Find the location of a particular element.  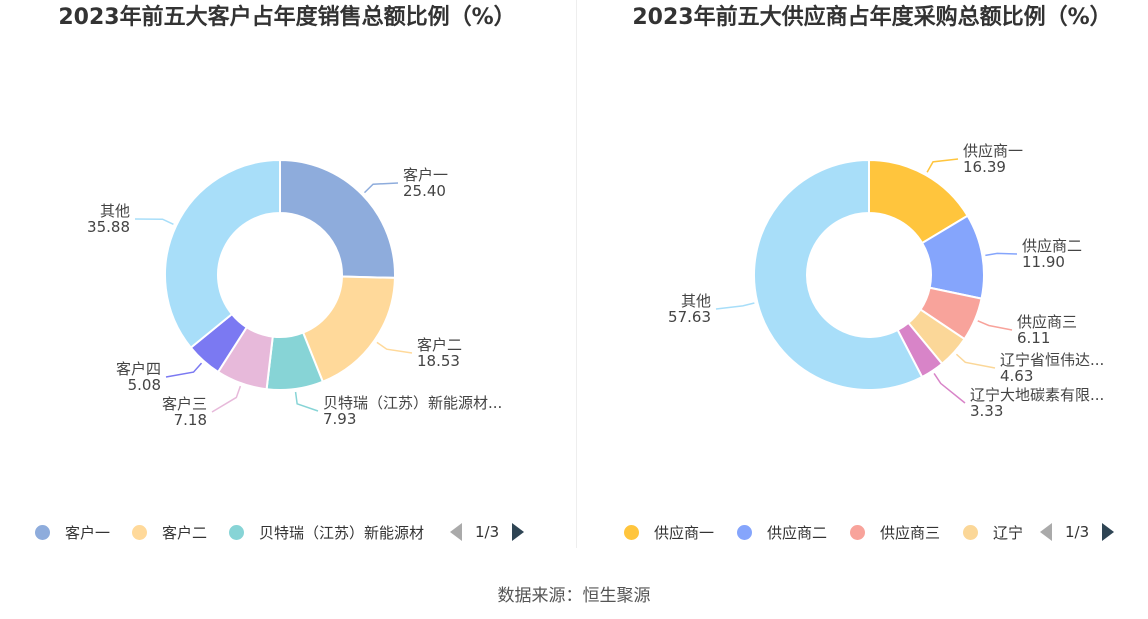

slice-value-label: 7.18 is located at coordinates (190, 420).